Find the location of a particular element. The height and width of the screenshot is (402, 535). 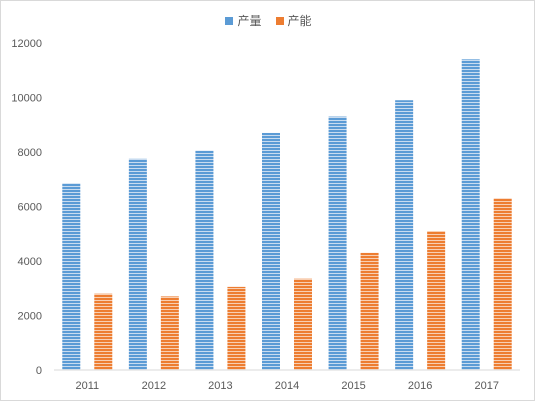

x-tick-label: 2013 is located at coordinates (220, 386).